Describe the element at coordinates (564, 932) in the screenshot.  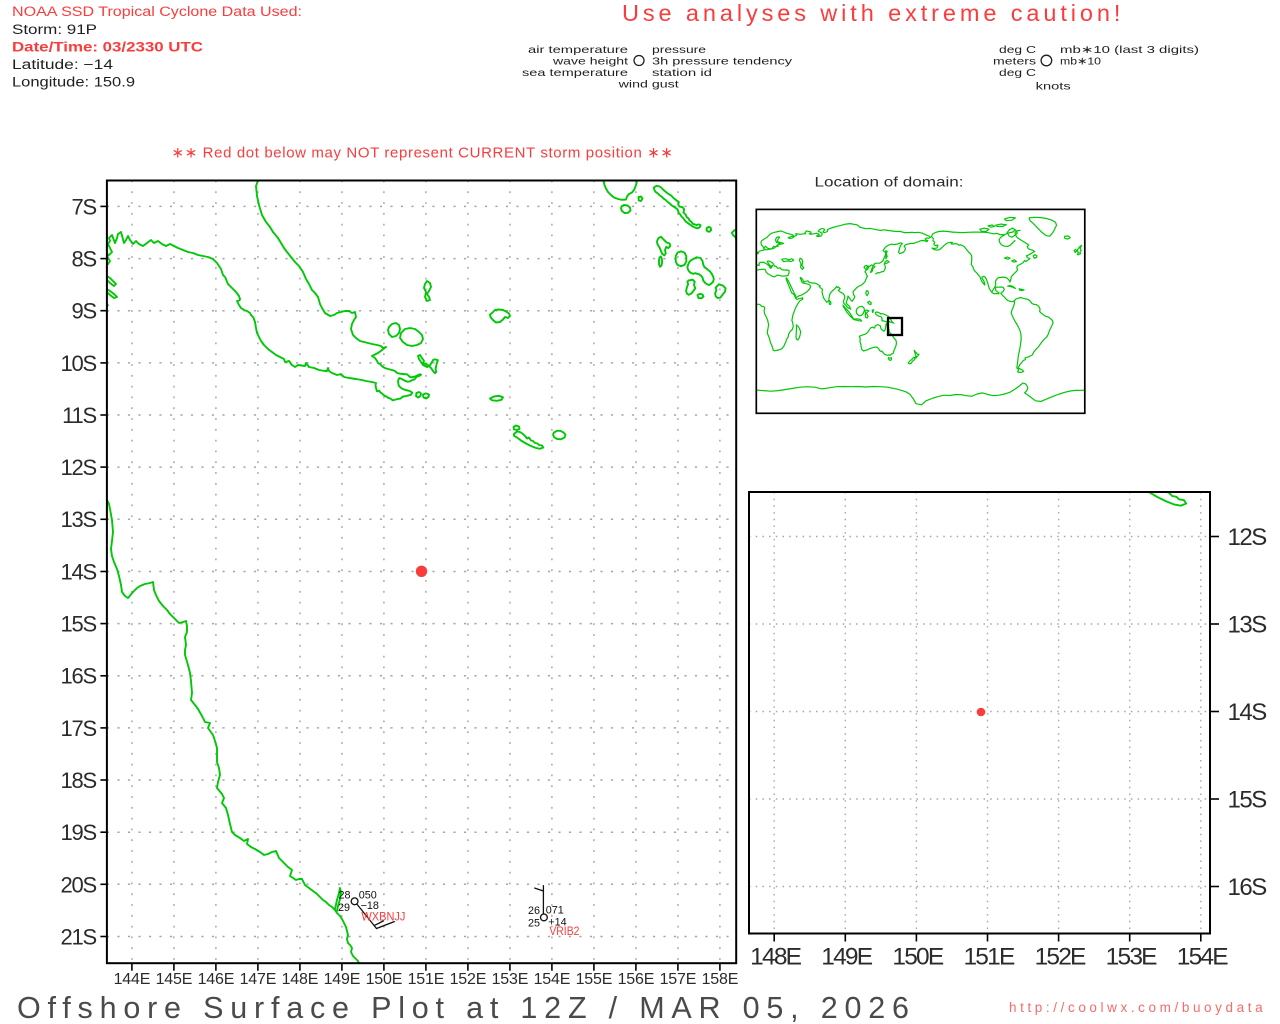
I see `svg-text: VRIB2` at that location.